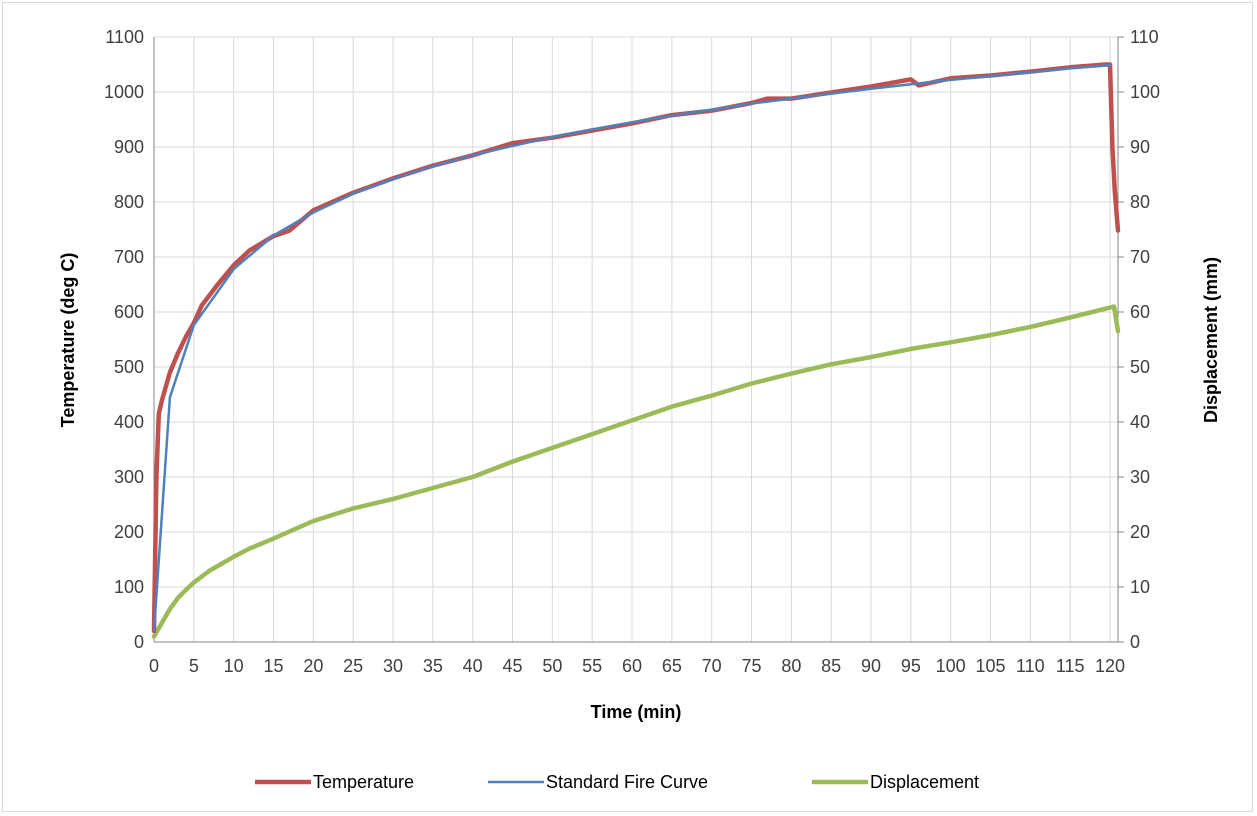 The image size is (1257, 816). What do you see at coordinates (1030, 666) in the screenshot?
I see `x-tick-label: 110` at bounding box center [1030, 666].